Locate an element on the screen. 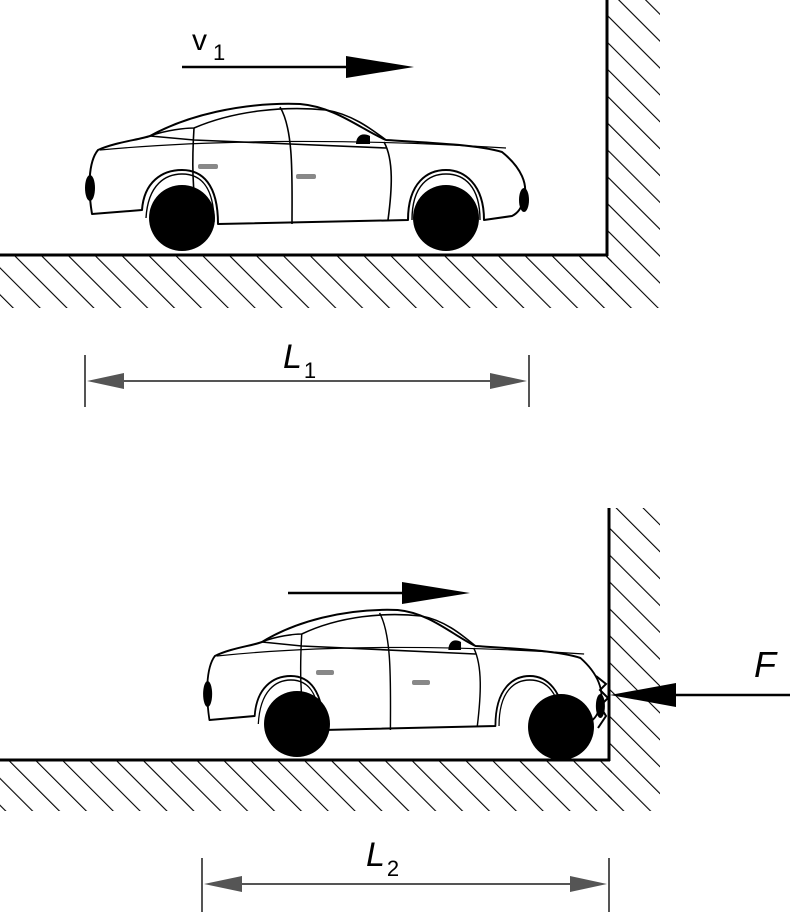 The height and width of the screenshot is (912, 790). top-car-front-door-handle is located at coordinates (306, 176).